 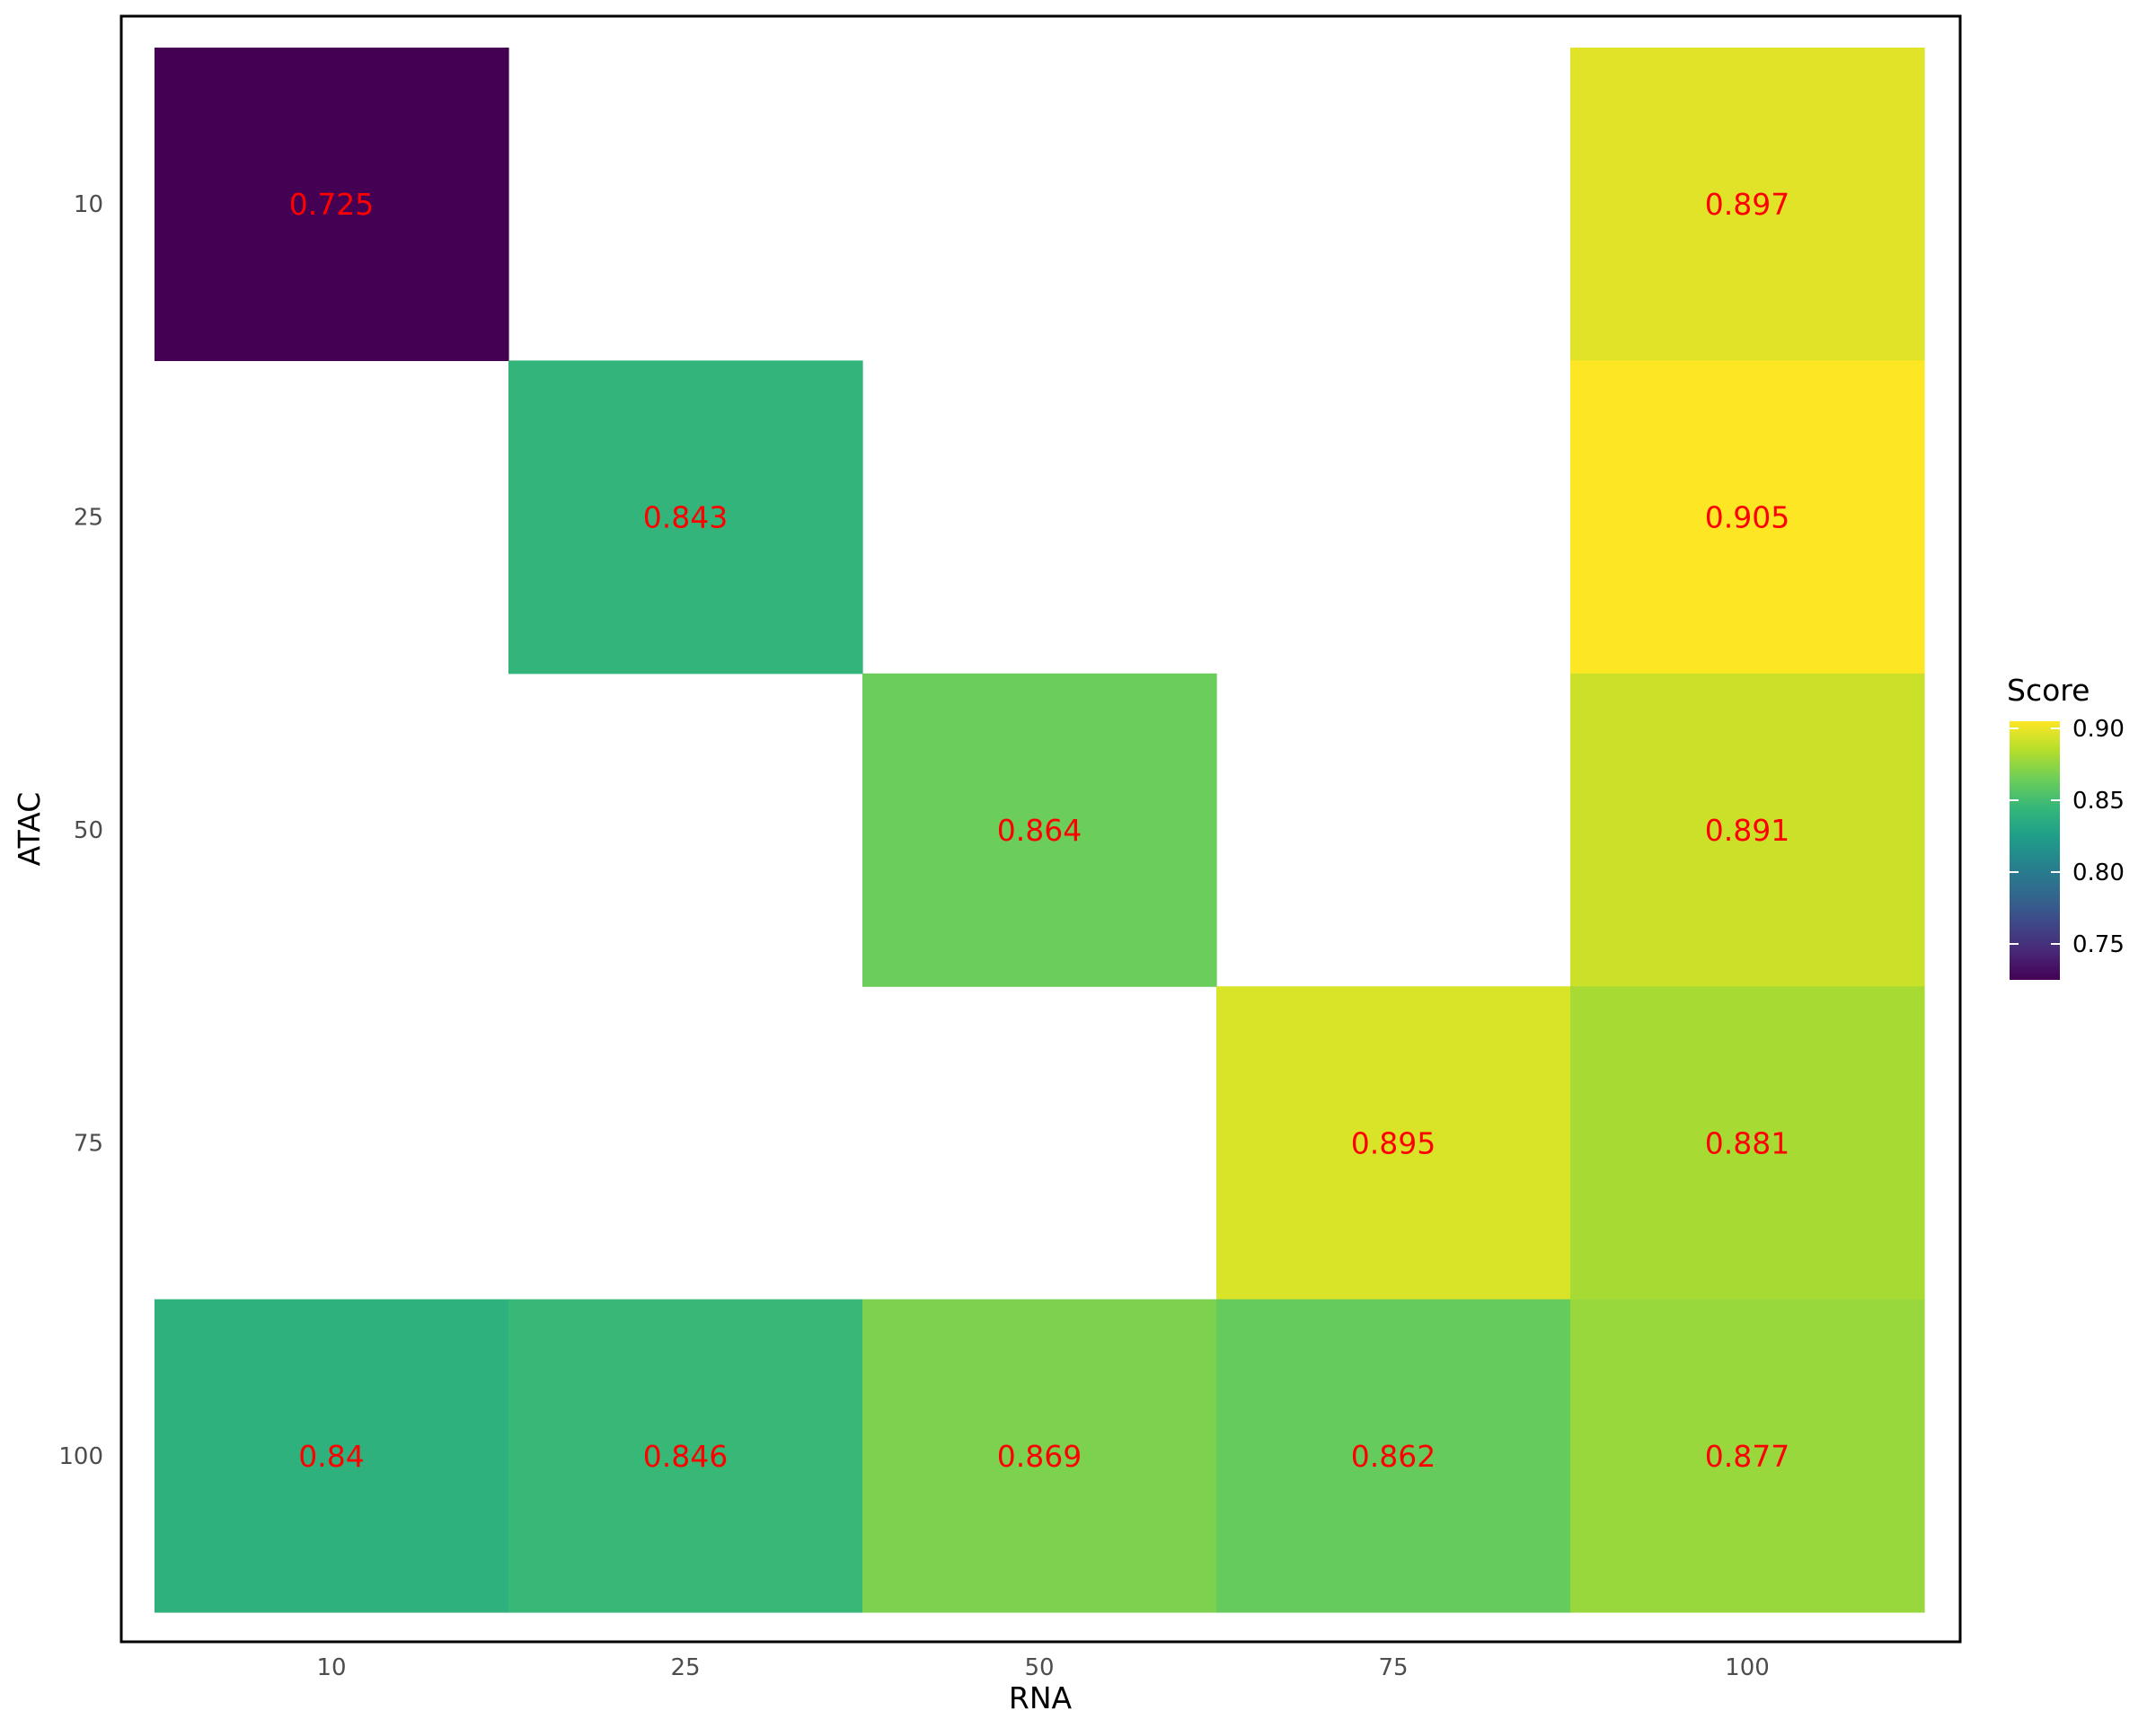 I want to click on cell-value-label: 0.881, so click(x=1747, y=1142).